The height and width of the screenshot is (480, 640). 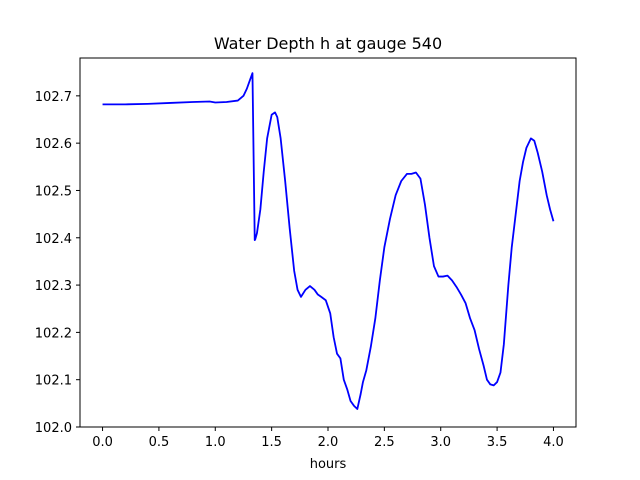 I want to click on x-tick-label: 0.5, so click(x=159, y=442).